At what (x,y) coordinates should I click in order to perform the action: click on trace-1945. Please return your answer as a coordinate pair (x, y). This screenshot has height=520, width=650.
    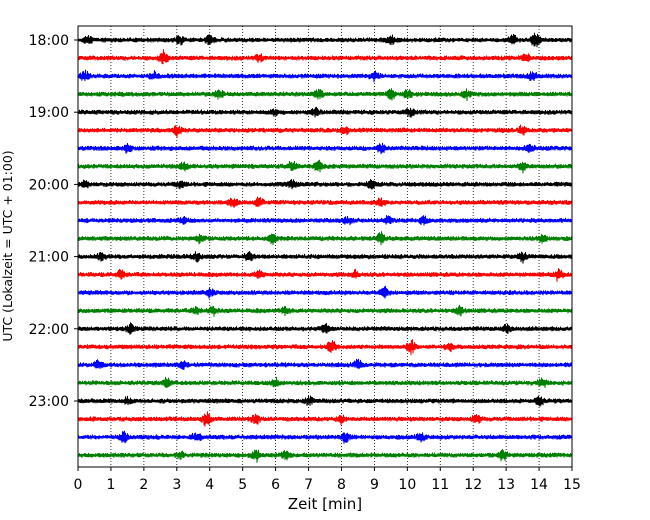
    Looking at the image, I should click on (325, 166).